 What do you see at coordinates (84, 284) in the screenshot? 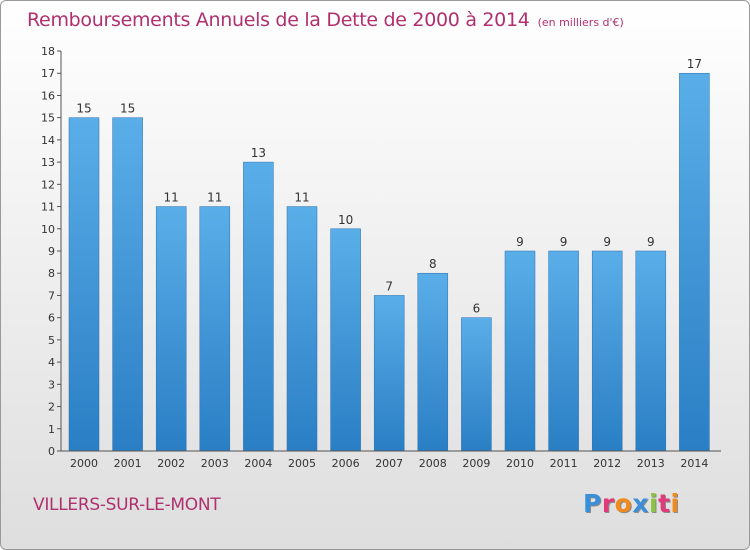
I see `bar-2000` at bounding box center [84, 284].